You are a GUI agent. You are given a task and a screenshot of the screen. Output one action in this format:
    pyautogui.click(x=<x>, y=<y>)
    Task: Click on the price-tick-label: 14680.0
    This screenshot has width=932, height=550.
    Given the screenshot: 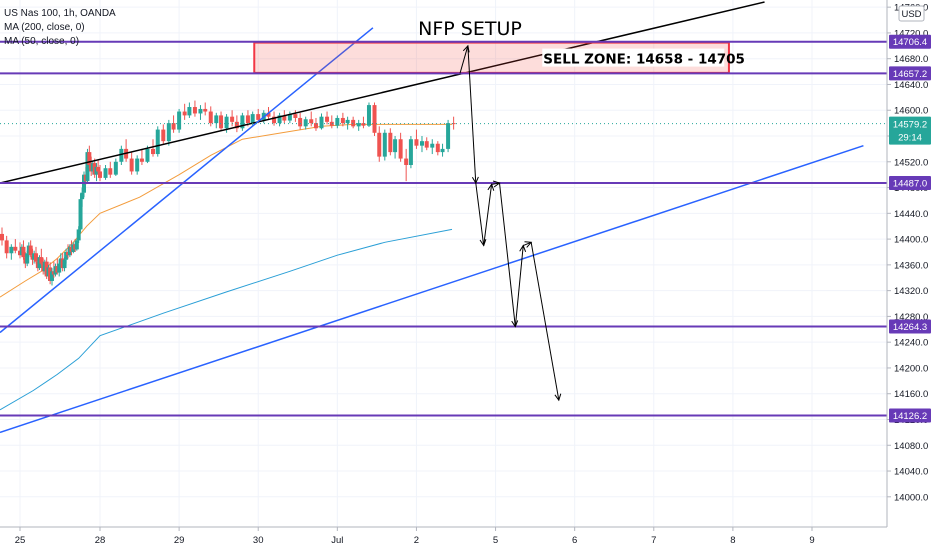 What is the action you would take?
    pyautogui.click(x=911, y=59)
    